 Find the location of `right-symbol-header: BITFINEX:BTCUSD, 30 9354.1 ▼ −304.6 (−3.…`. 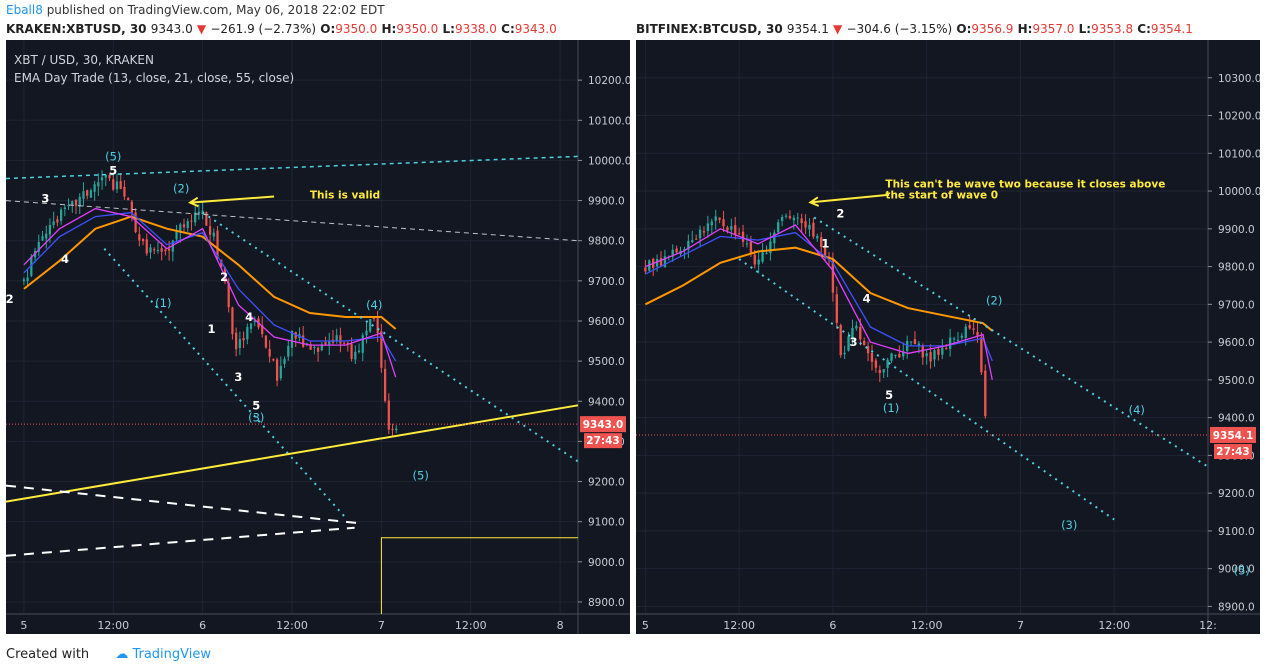

right-symbol-header: BITFINEX:BTCUSD, 30 9354.1 ▼ −304.6 (−3.… is located at coordinates (914, 29).